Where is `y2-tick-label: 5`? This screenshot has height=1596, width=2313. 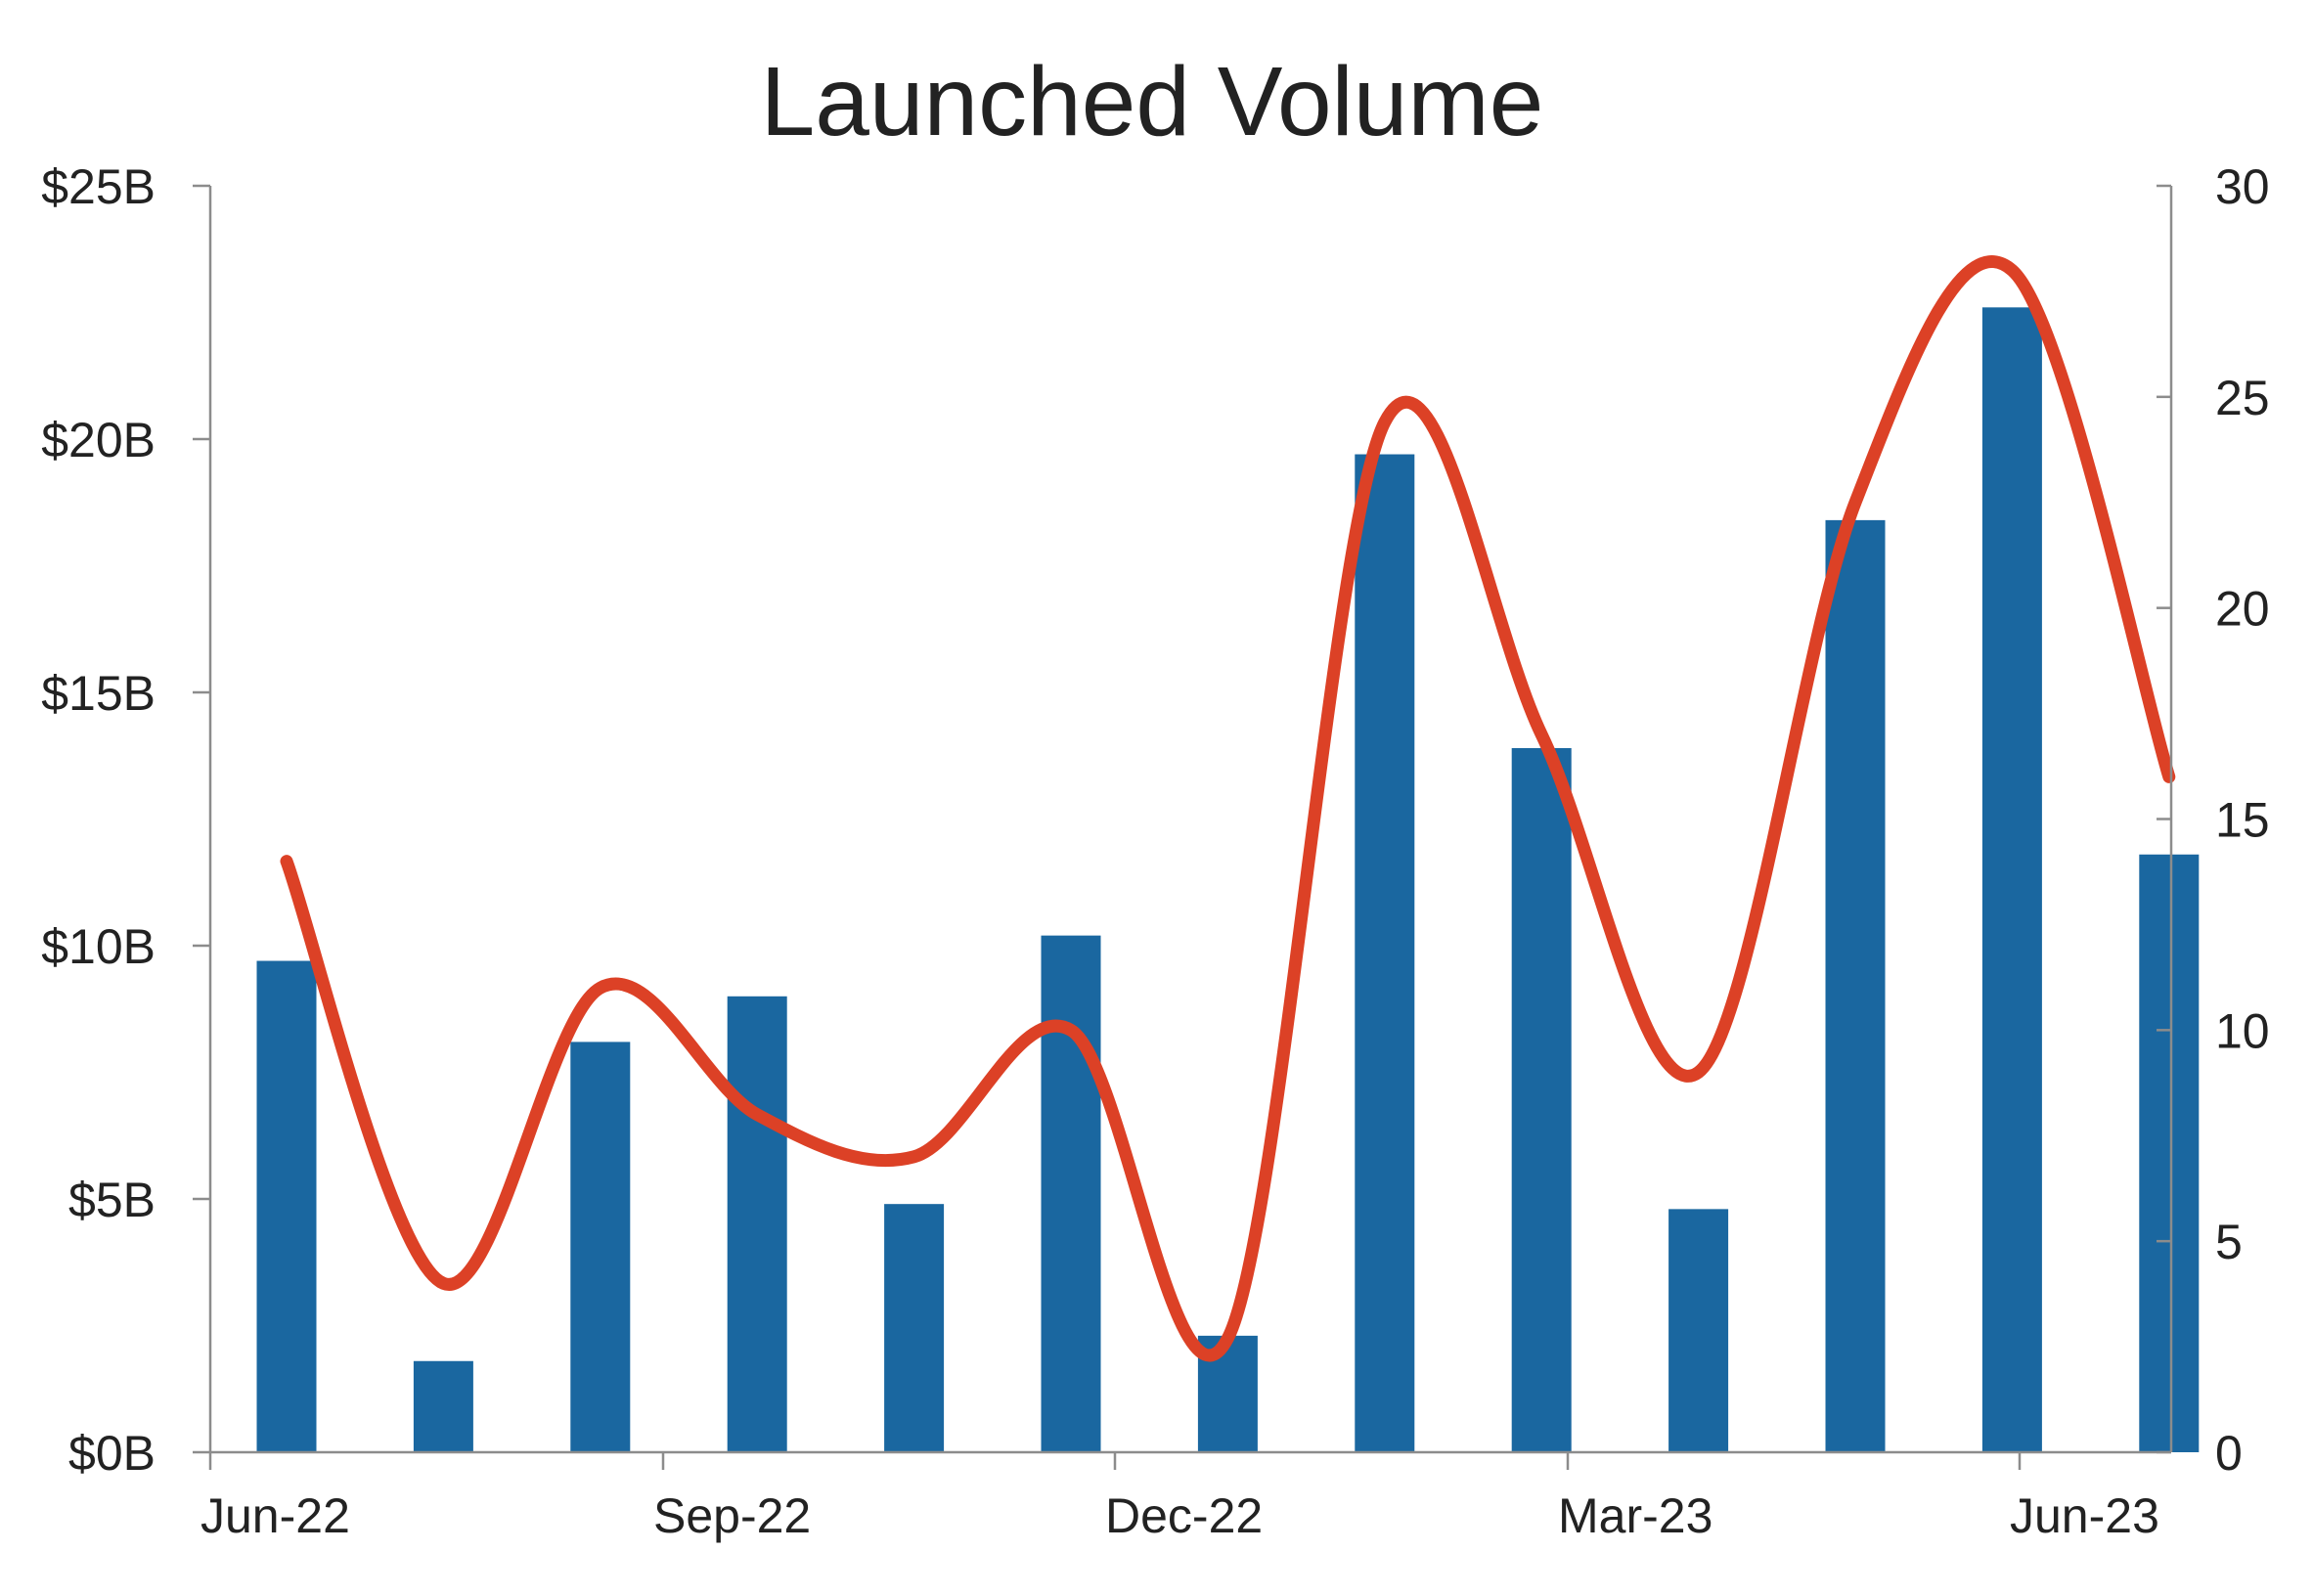 y2-tick-label: 5 is located at coordinates (2229, 1242).